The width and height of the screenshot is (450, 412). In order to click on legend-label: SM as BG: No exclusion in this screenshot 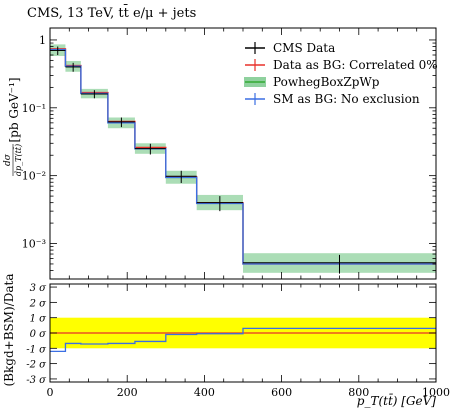, I will do `click(346, 99)`.